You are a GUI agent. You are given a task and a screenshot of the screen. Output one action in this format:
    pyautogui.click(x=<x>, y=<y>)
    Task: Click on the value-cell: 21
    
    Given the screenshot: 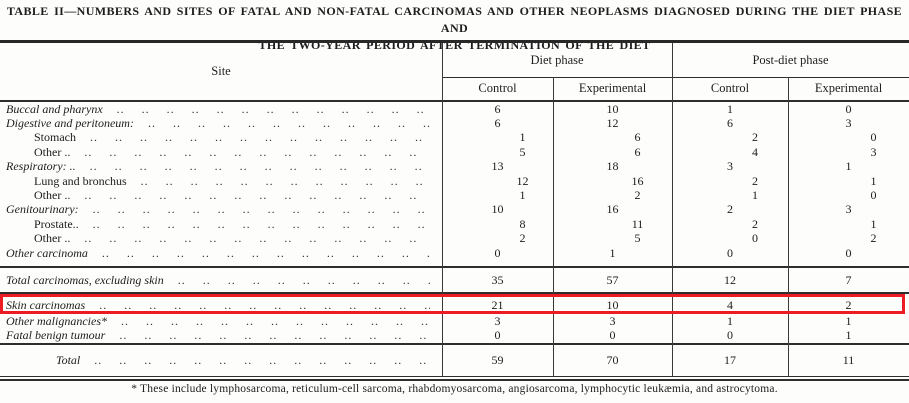 What is the action you would take?
    pyautogui.click(x=497, y=304)
    